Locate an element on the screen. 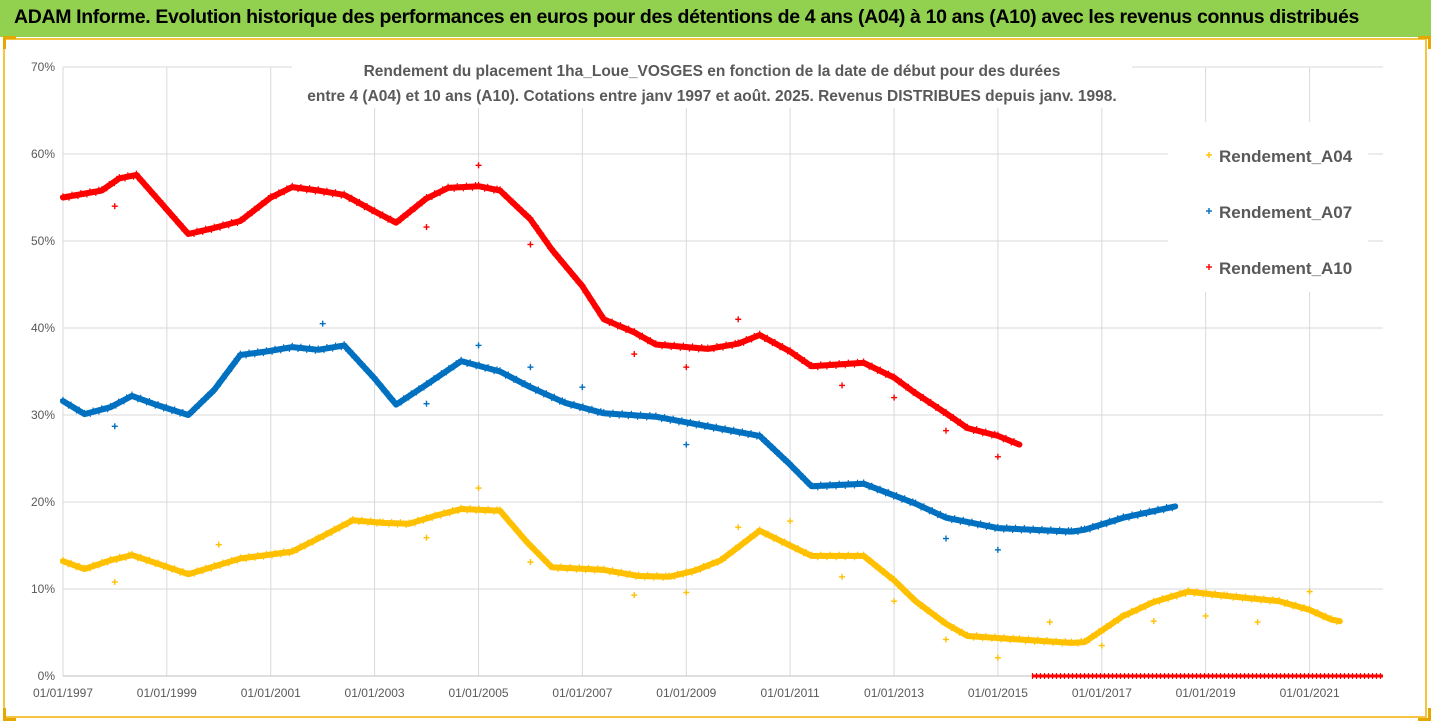 The width and height of the screenshot is (1431, 721). x-tick-label: 01/01/2001 is located at coordinates (271, 693).